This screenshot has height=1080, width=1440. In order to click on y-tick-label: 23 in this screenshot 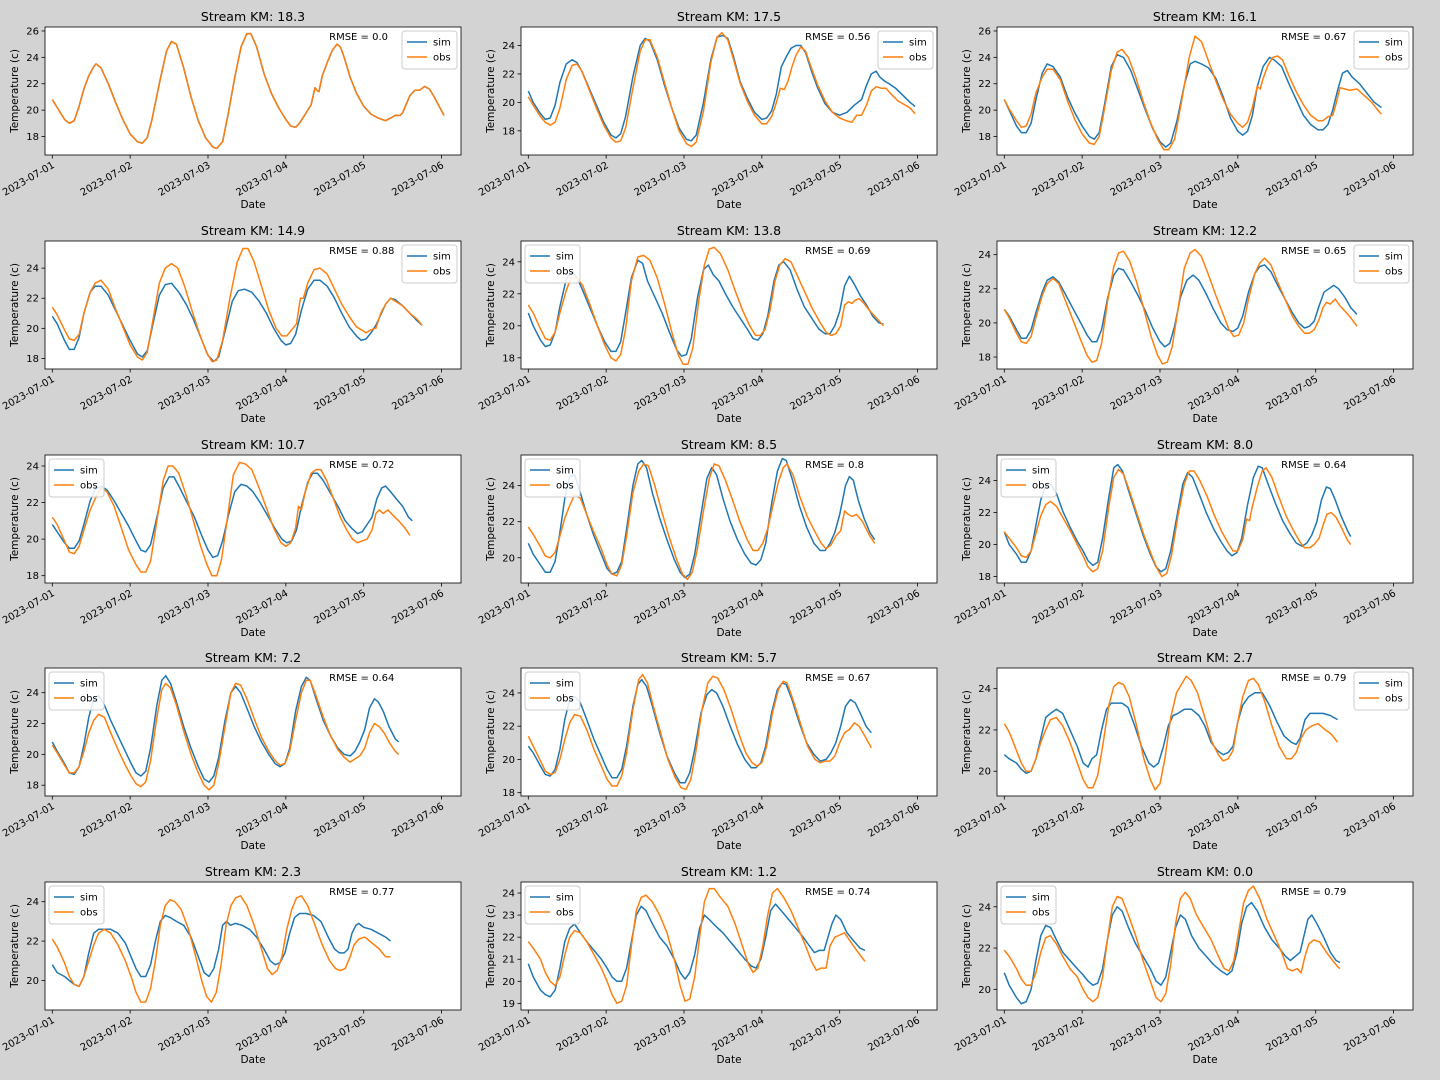, I will do `click(508, 916)`.